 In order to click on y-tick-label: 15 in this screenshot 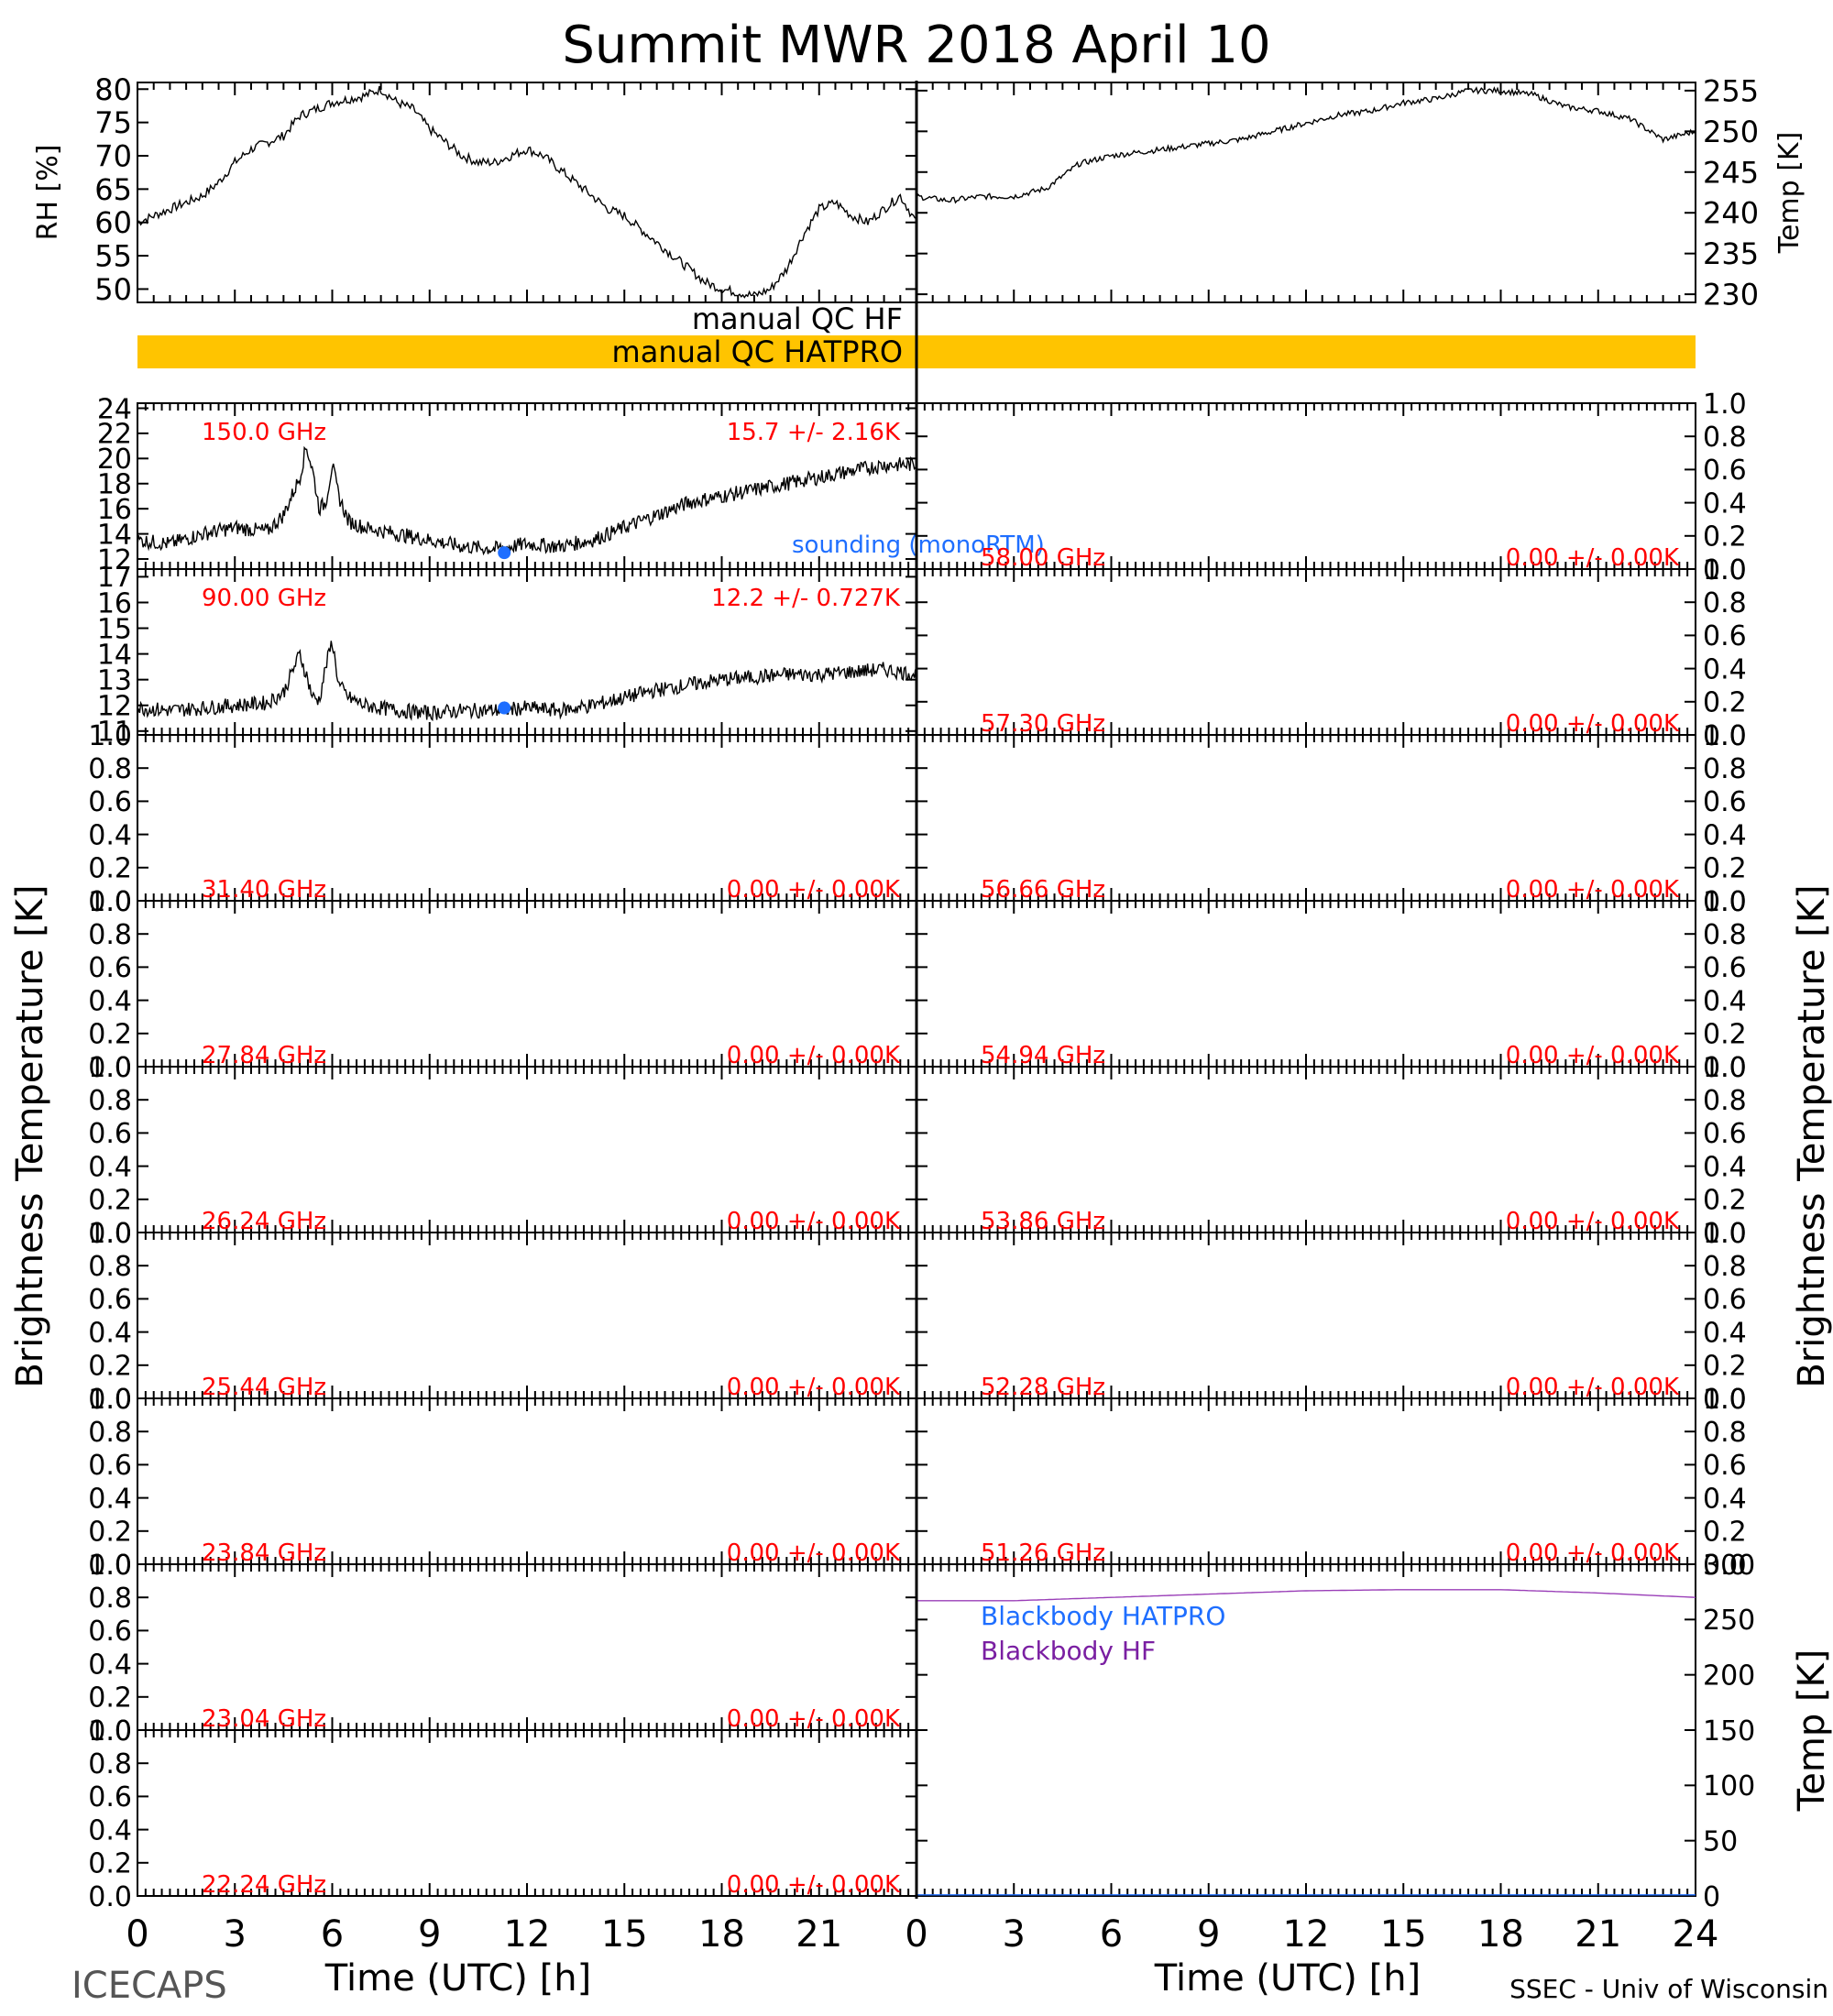, I will do `click(114, 629)`.